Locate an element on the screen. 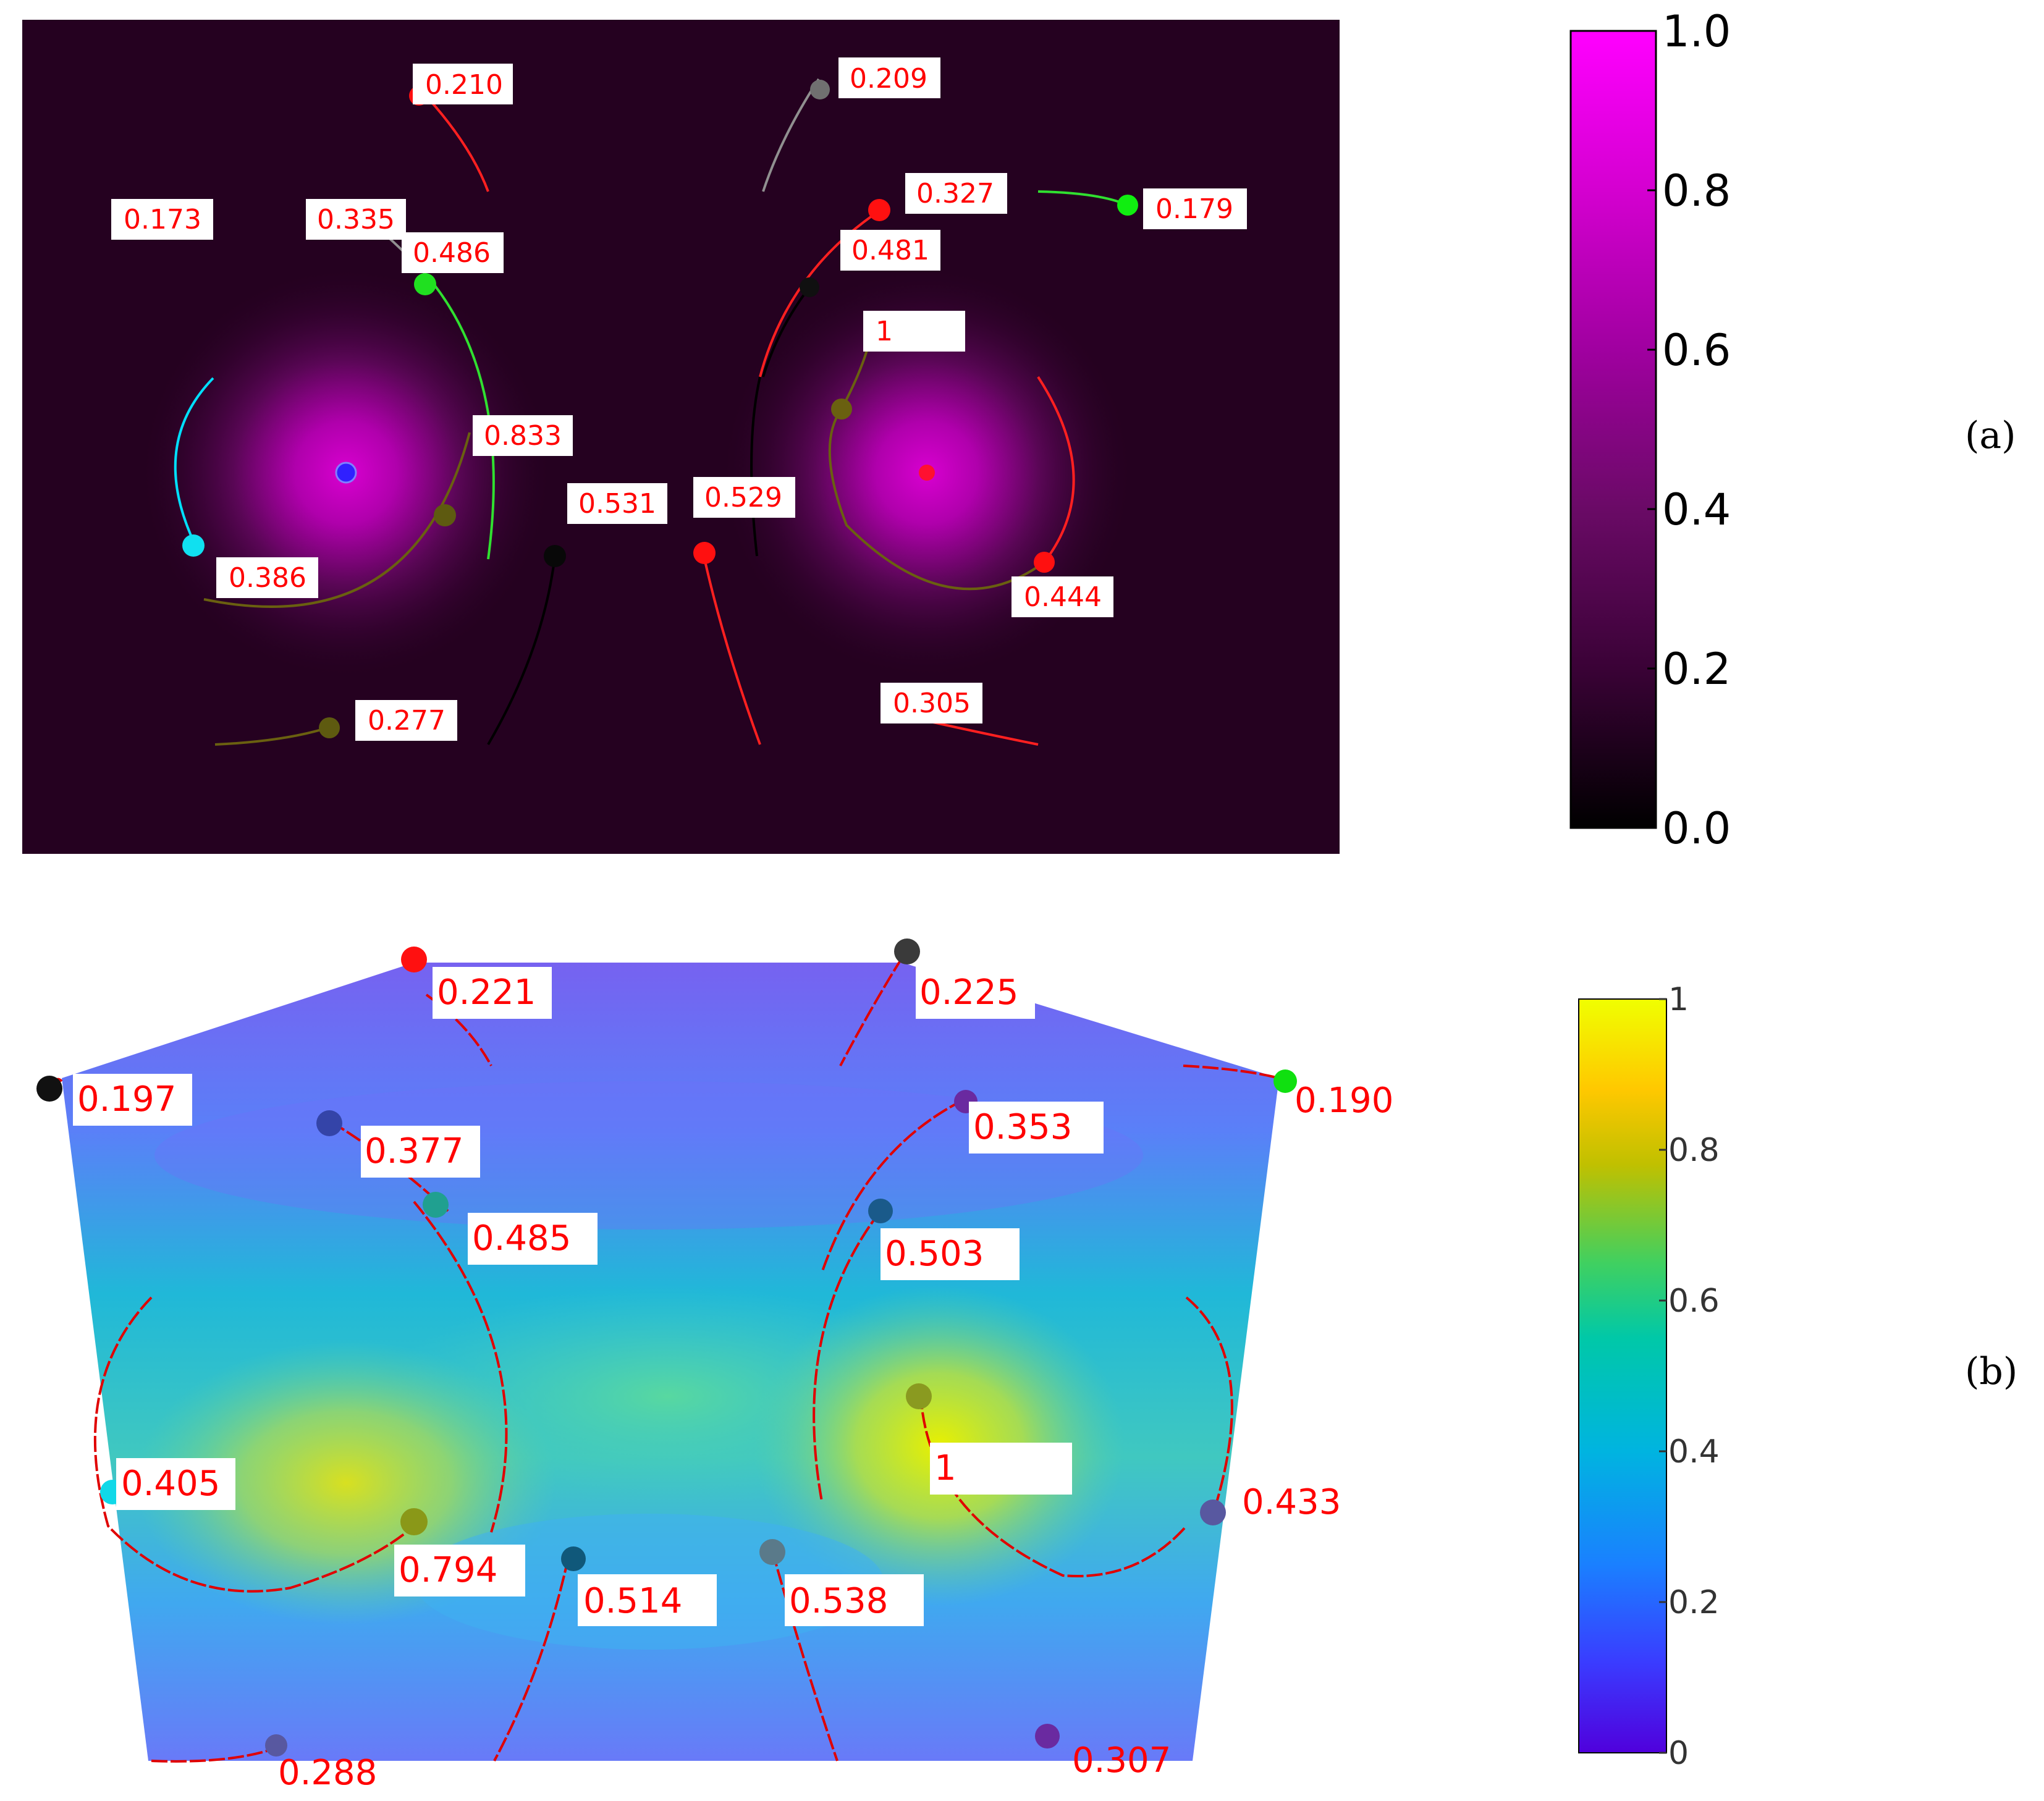  label-b-5: 0.353 is located at coordinates (1036, 1128).